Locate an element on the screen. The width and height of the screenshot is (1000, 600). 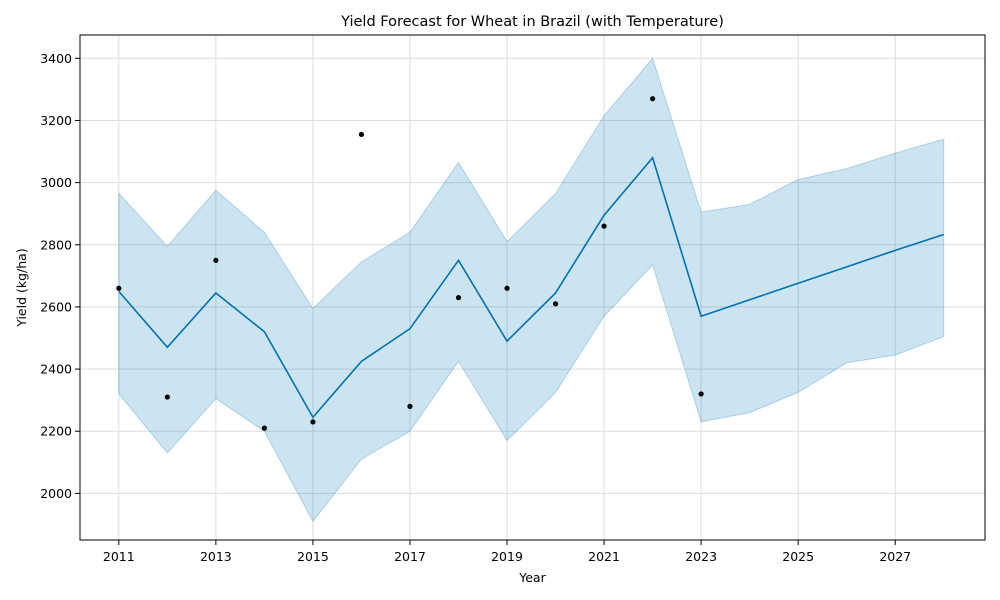
x-tick-label: 2019 is located at coordinates (507, 556).